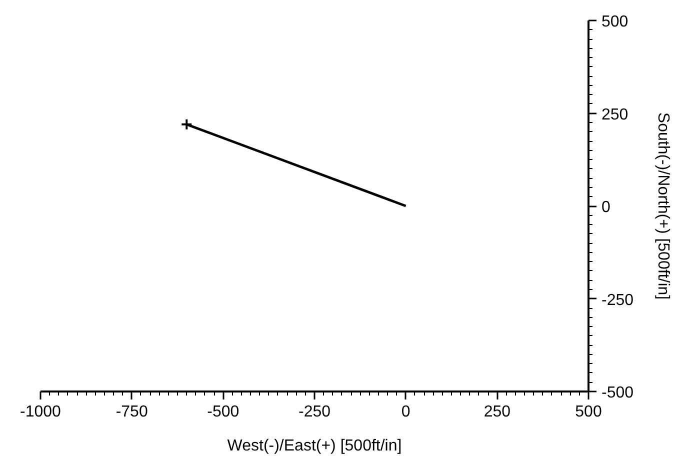  What do you see at coordinates (588, 412) in the screenshot?
I see `x-tick-label: 500` at bounding box center [588, 412].